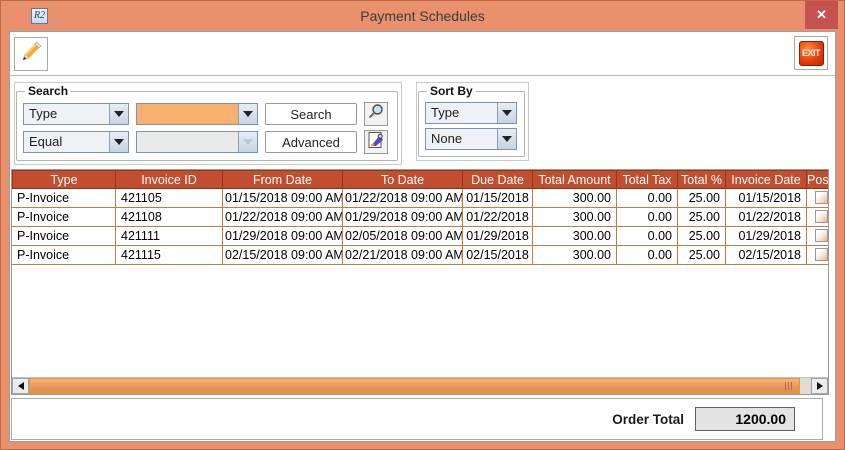 The width and height of the screenshot is (845, 450). Describe the element at coordinates (647, 179) in the screenshot. I see `column-header-total_tax: Total Tax` at that location.